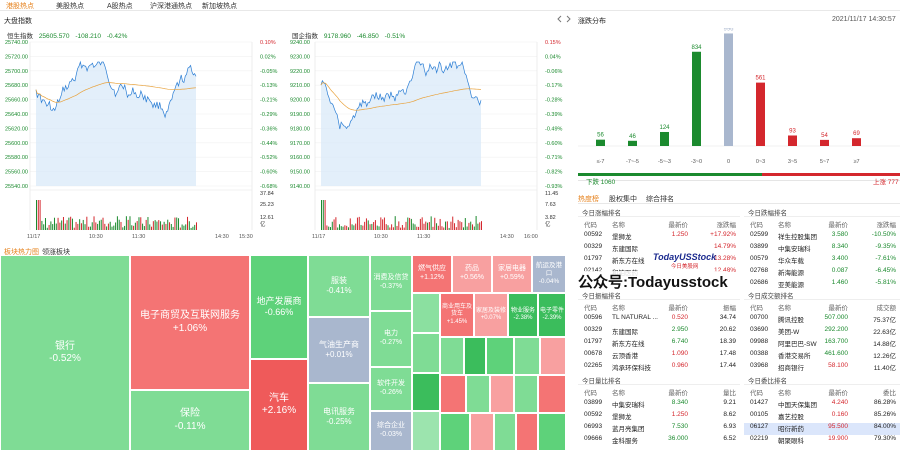 The height and width of the screenshot is (451, 900). Describe the element at coordinates (70, 6) in the screenshot. I see `tab-us-hot: 美股热点` at that location.